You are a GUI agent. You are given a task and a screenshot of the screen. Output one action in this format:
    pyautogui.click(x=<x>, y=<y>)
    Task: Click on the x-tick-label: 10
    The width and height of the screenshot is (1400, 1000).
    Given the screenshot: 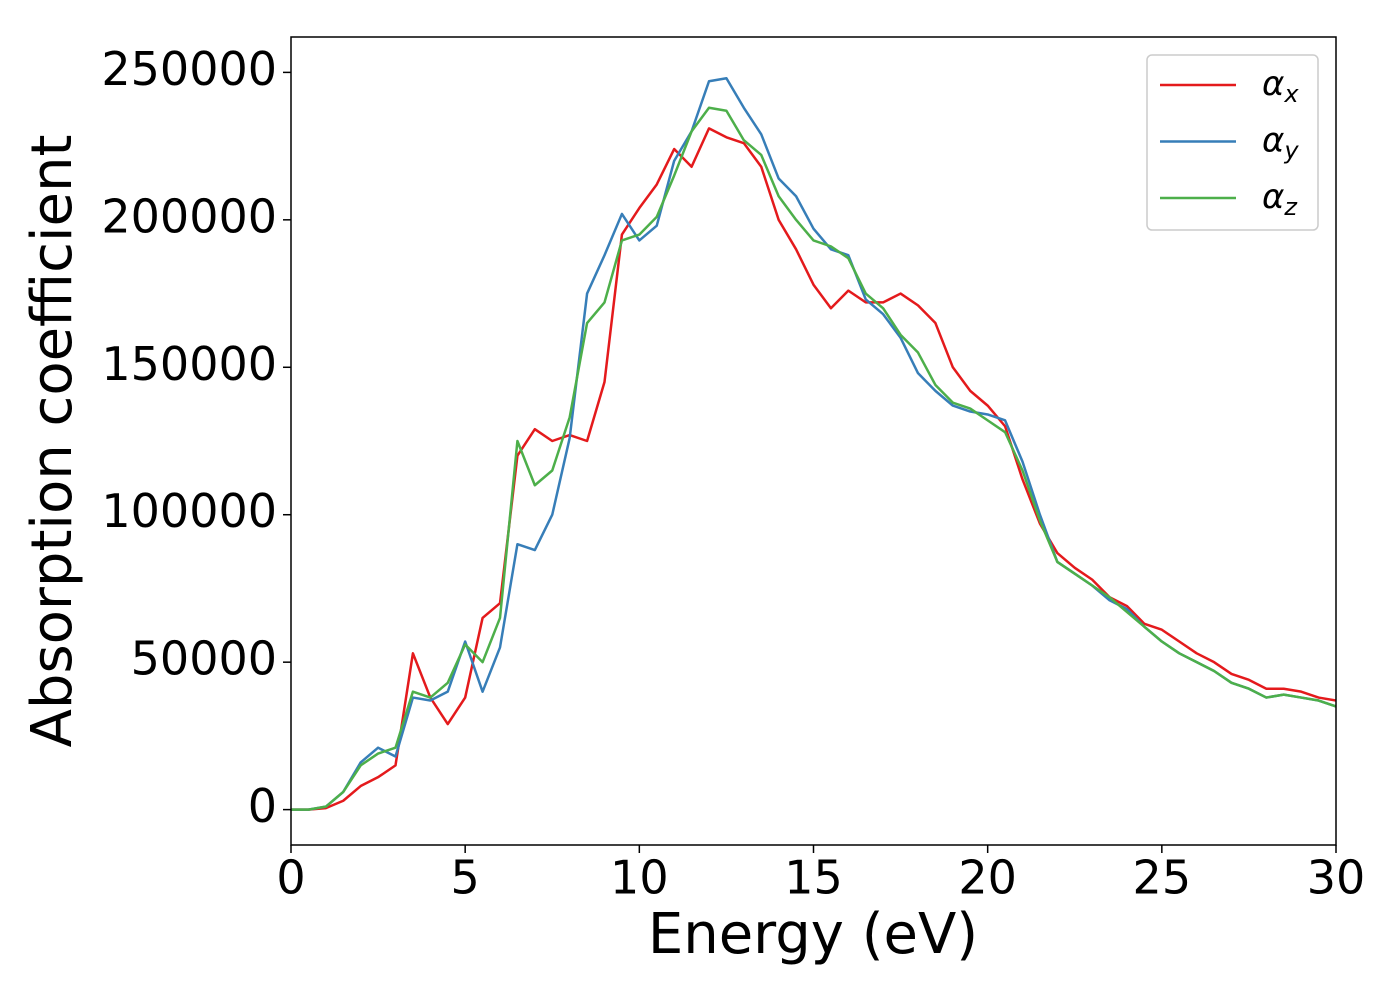 What is the action you would take?
    pyautogui.click(x=639, y=878)
    